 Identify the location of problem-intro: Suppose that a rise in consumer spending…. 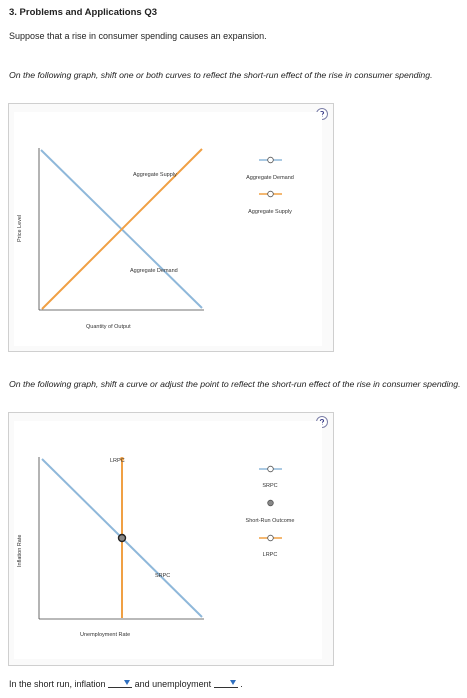
(138, 36).